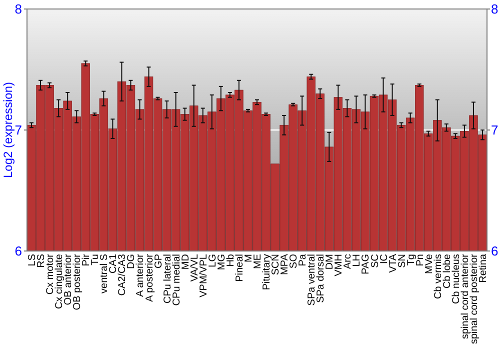  I want to click on y-tick-label: 6, so click(18, 251).